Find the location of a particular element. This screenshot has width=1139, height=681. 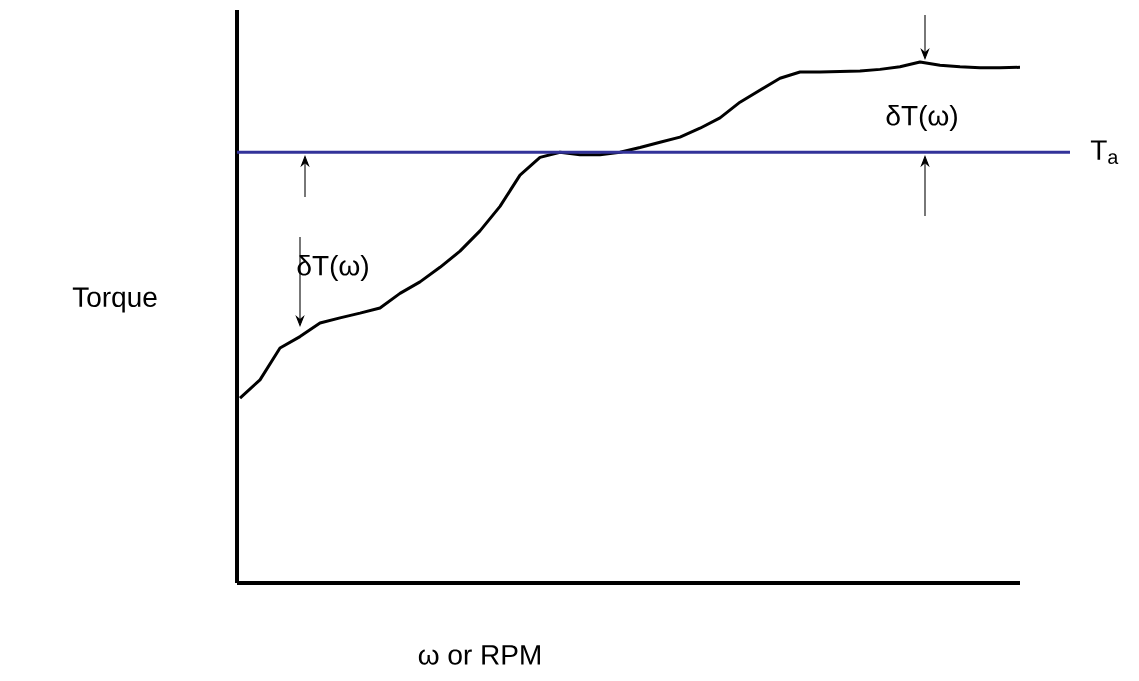

x-axis-title: ω or RPM is located at coordinates (479, 655).